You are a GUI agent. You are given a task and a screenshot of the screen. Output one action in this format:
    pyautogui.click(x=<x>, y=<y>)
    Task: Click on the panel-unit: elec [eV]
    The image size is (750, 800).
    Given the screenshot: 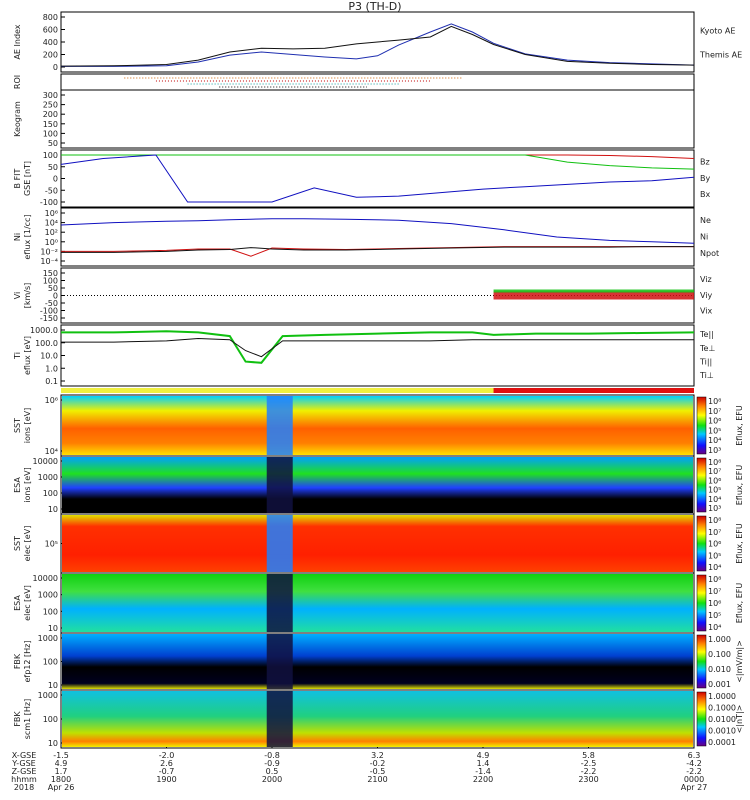 What is the action you would take?
    pyautogui.click(x=27, y=603)
    